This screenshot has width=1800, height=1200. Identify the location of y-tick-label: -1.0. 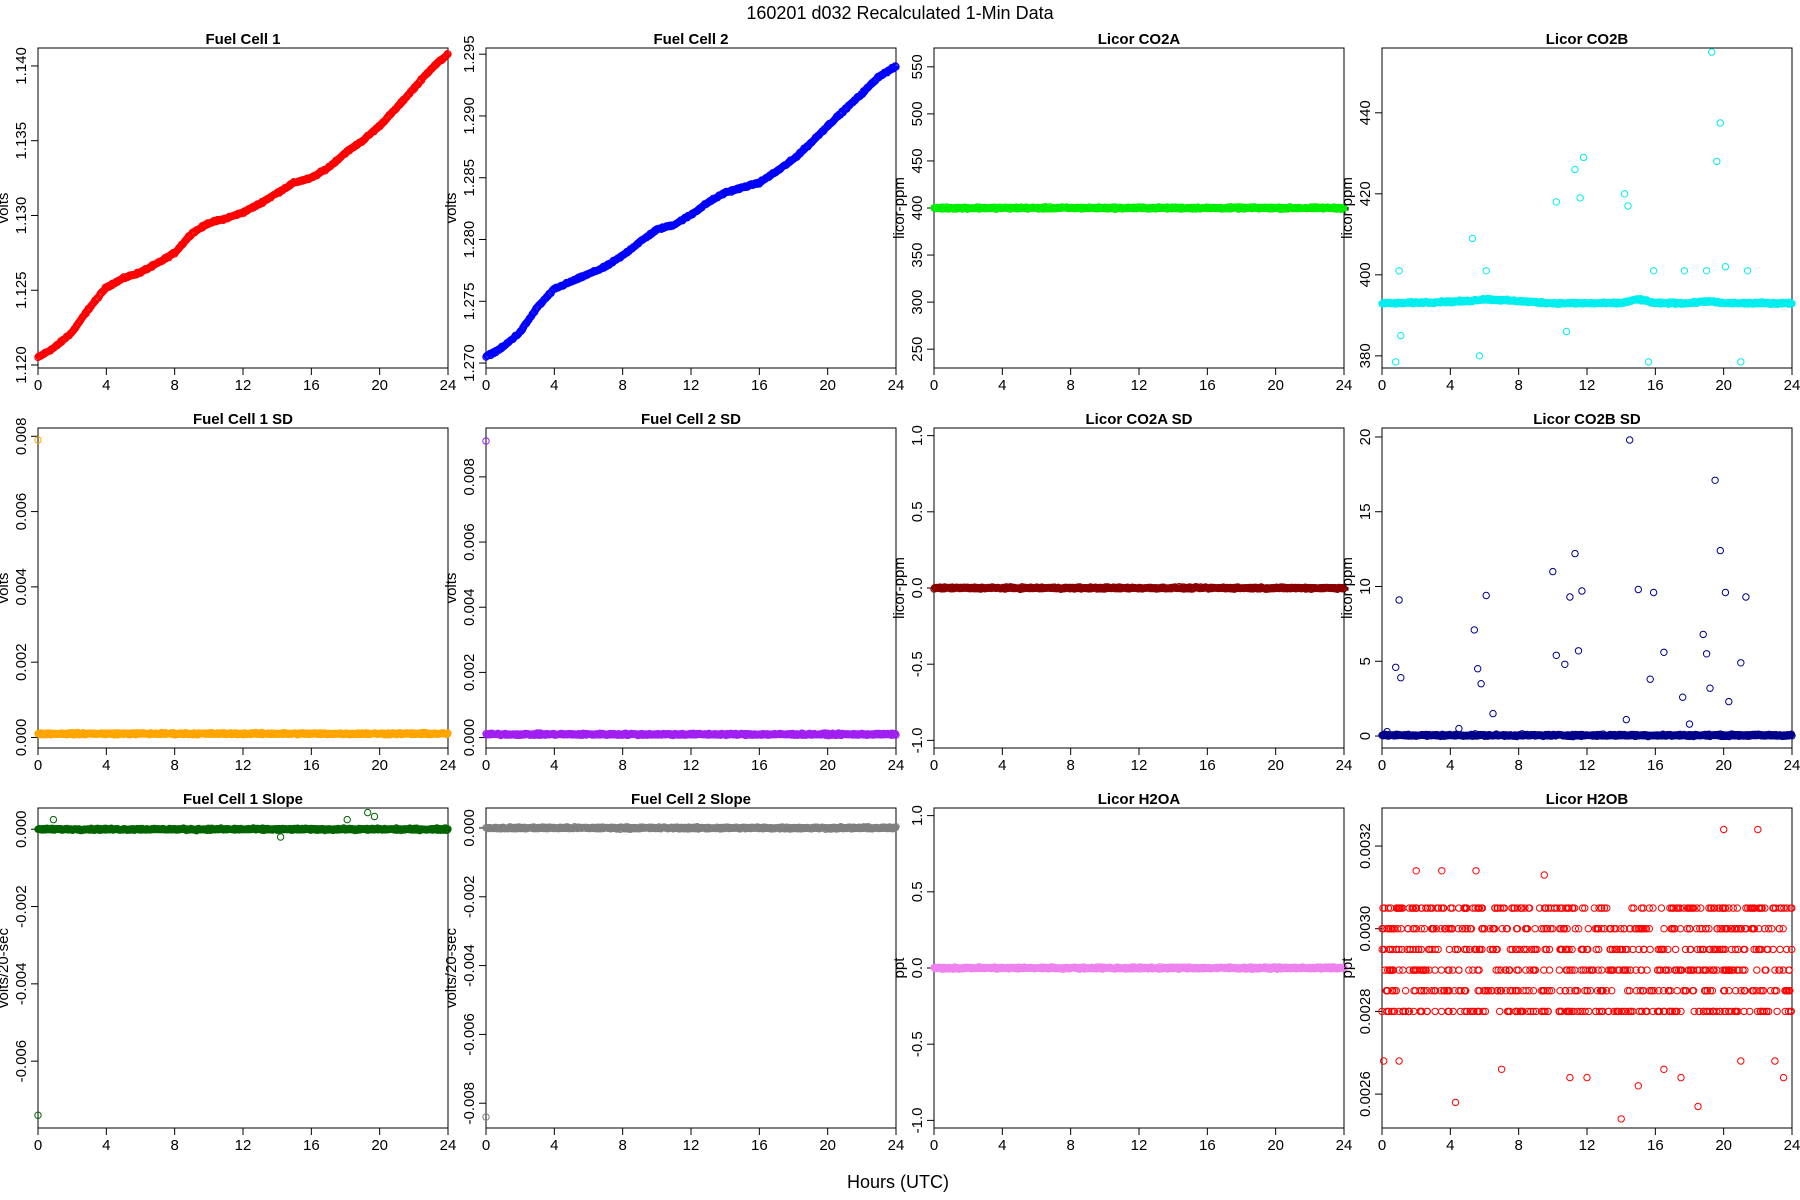
(917, 740).